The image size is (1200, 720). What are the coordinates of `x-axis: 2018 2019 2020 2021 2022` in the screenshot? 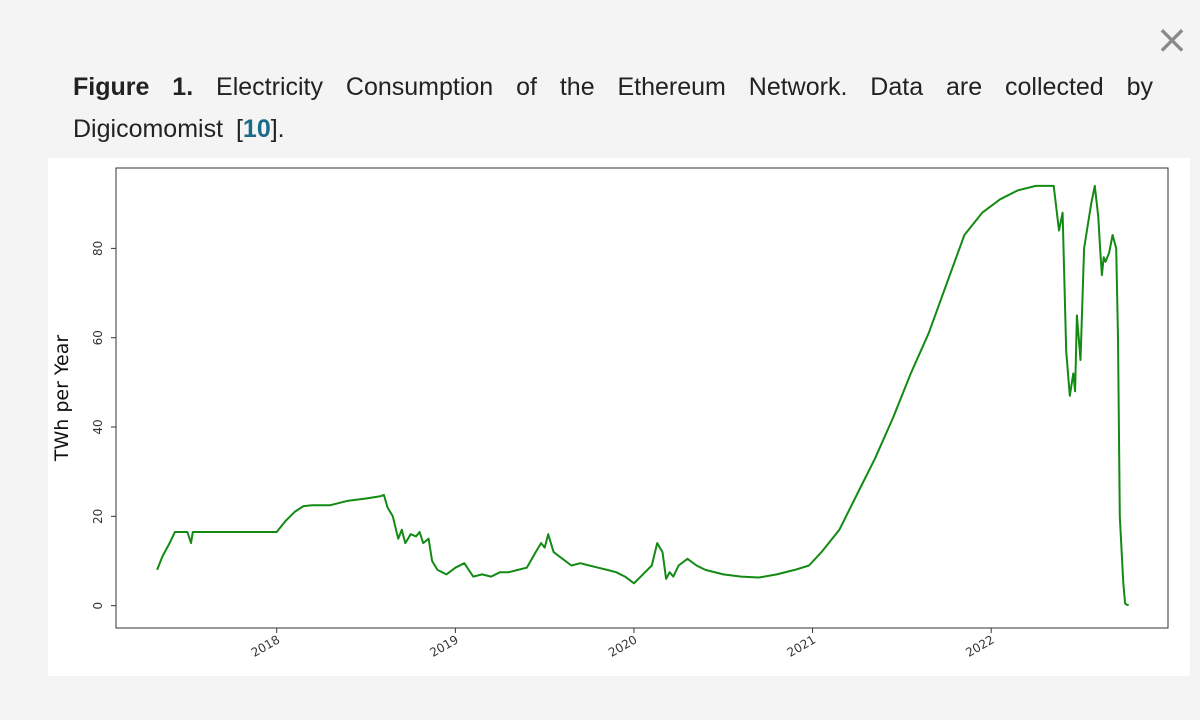 It's located at (623, 644).